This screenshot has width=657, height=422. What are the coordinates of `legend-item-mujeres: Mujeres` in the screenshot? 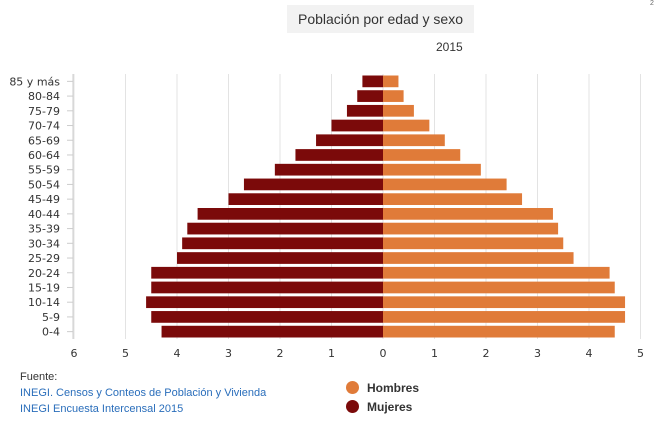 It's located at (382, 406).